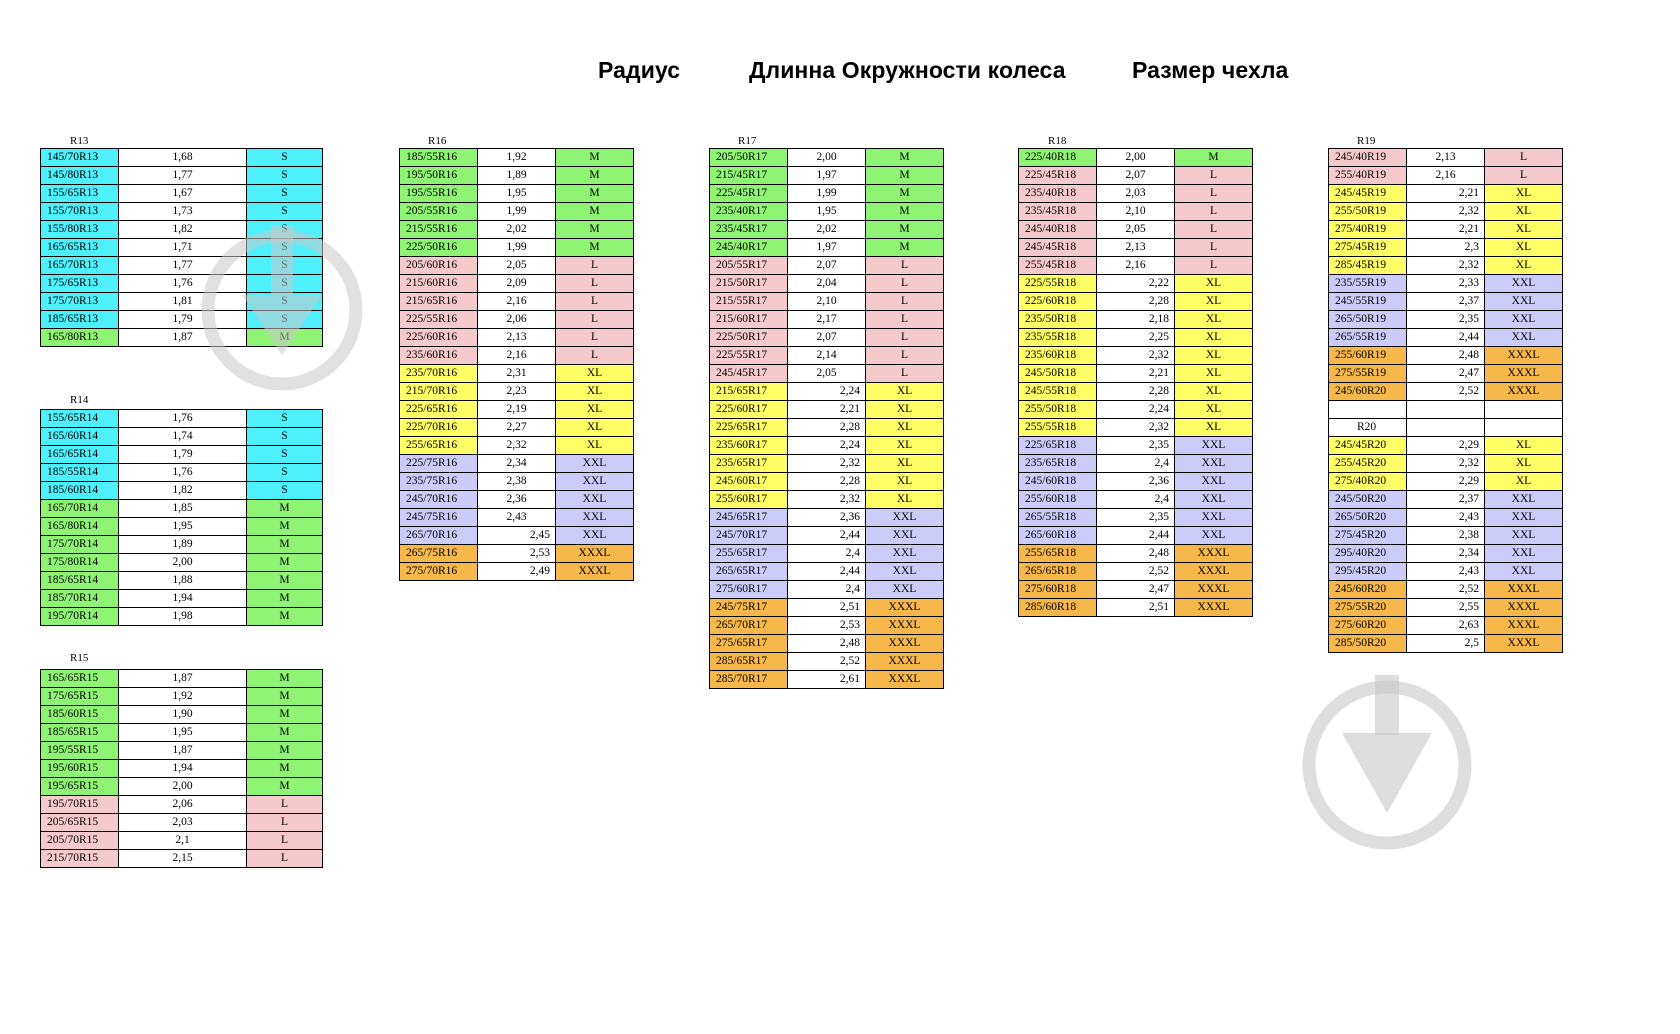  Describe the element at coordinates (1057, 589) in the screenshot. I see `tire-size-cell: 275/60R18` at that location.